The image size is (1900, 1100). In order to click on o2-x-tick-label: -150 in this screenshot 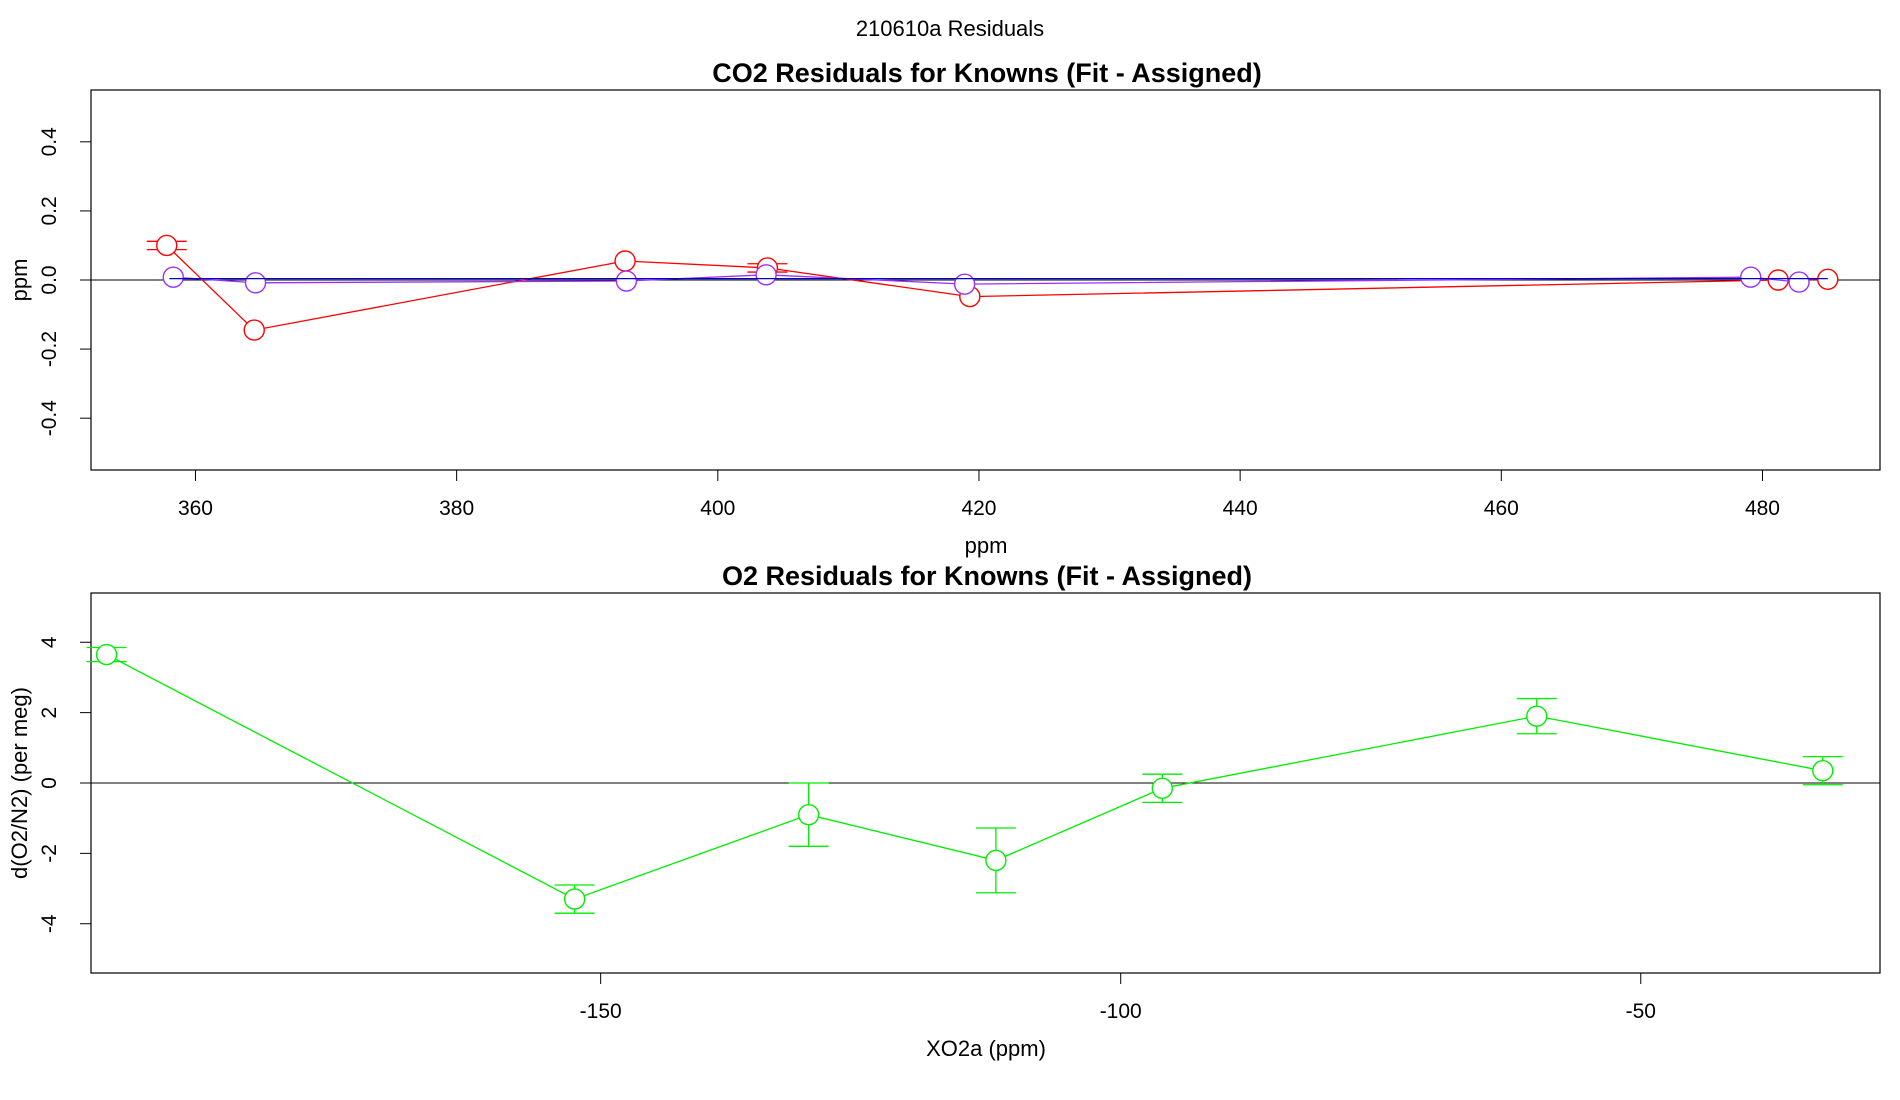, I will do `click(601, 1011)`.